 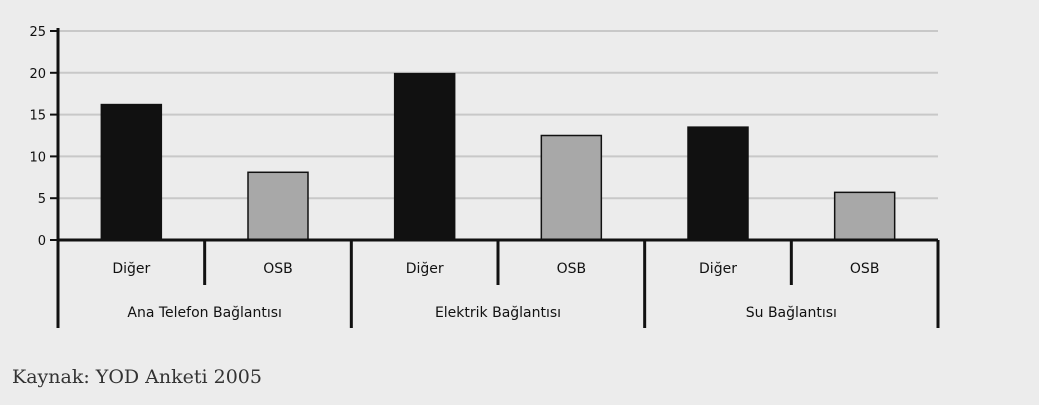 I want to click on source-caption: Kaynak: YOD Anketi 2005, so click(x=137, y=377).